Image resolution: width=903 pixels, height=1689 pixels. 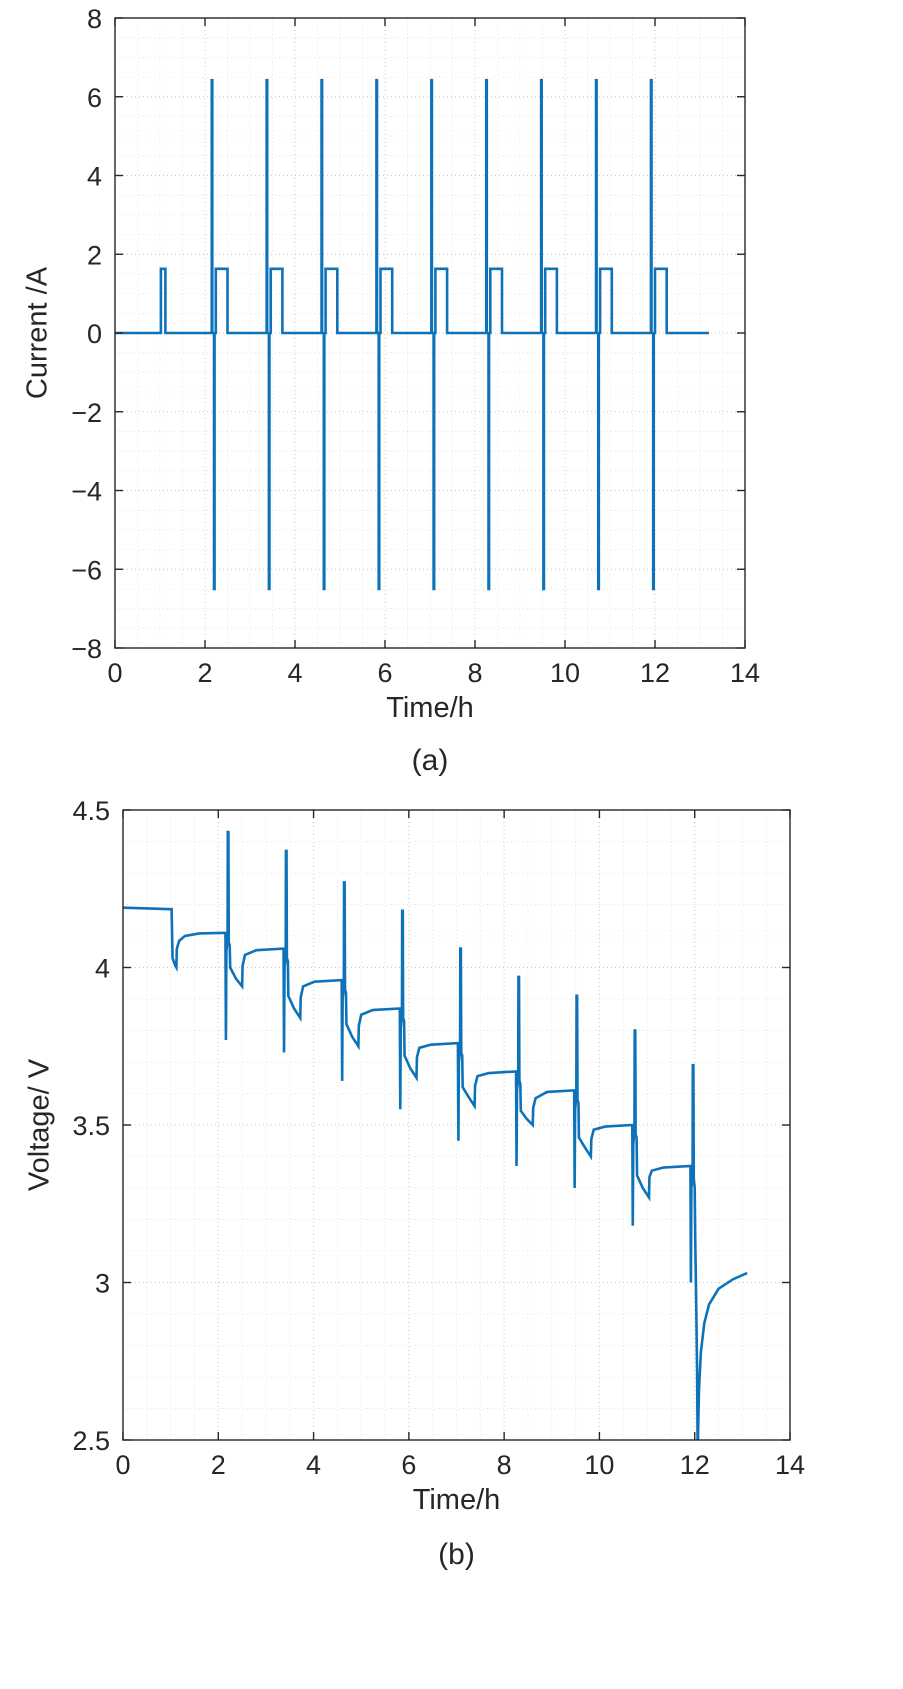 What do you see at coordinates (430, 760) in the screenshot?
I see `caption-a: (a)` at bounding box center [430, 760].